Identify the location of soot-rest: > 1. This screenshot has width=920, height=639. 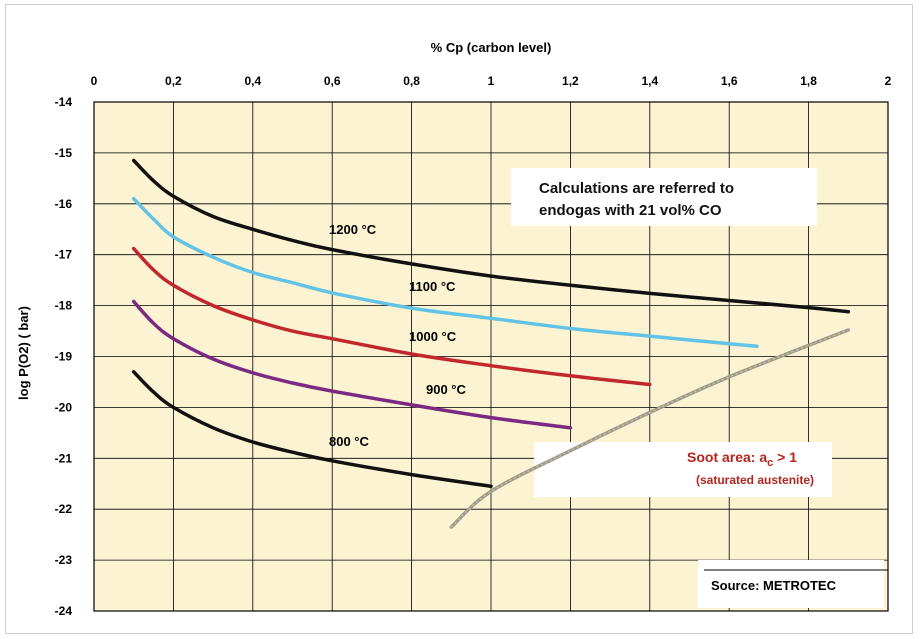
(785, 457).